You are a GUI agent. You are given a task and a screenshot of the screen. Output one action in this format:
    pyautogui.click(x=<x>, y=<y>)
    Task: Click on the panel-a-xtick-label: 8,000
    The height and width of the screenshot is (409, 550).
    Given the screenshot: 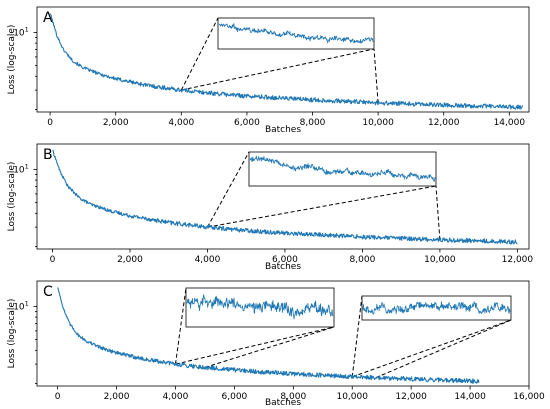 What is the action you would take?
    pyautogui.click(x=313, y=123)
    